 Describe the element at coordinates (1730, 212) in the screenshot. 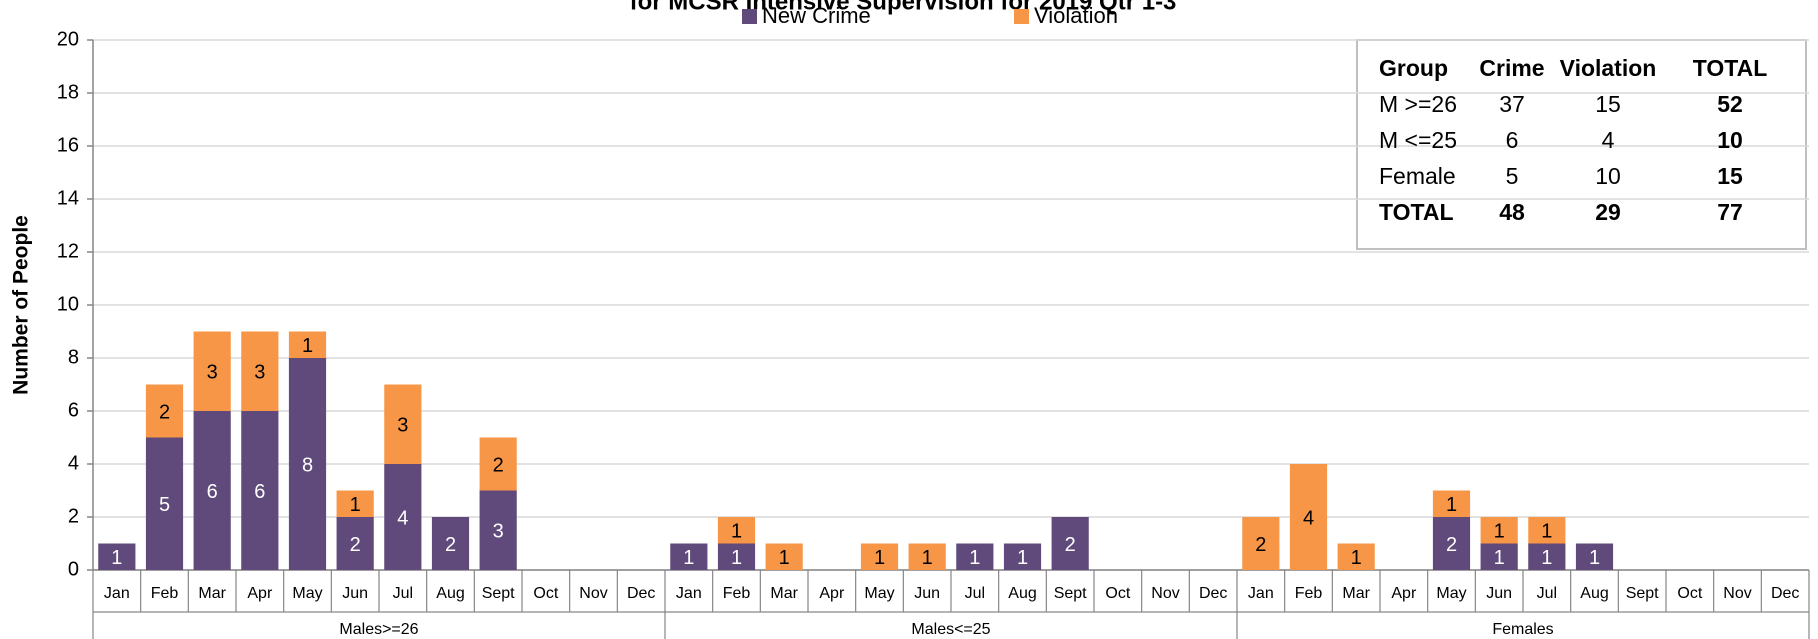

I see `table-cell: 77` at that location.